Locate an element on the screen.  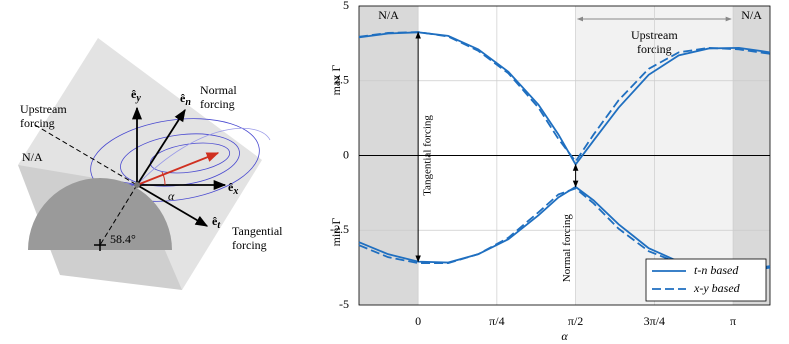
angle-arc is located at coordinates (163, 178).